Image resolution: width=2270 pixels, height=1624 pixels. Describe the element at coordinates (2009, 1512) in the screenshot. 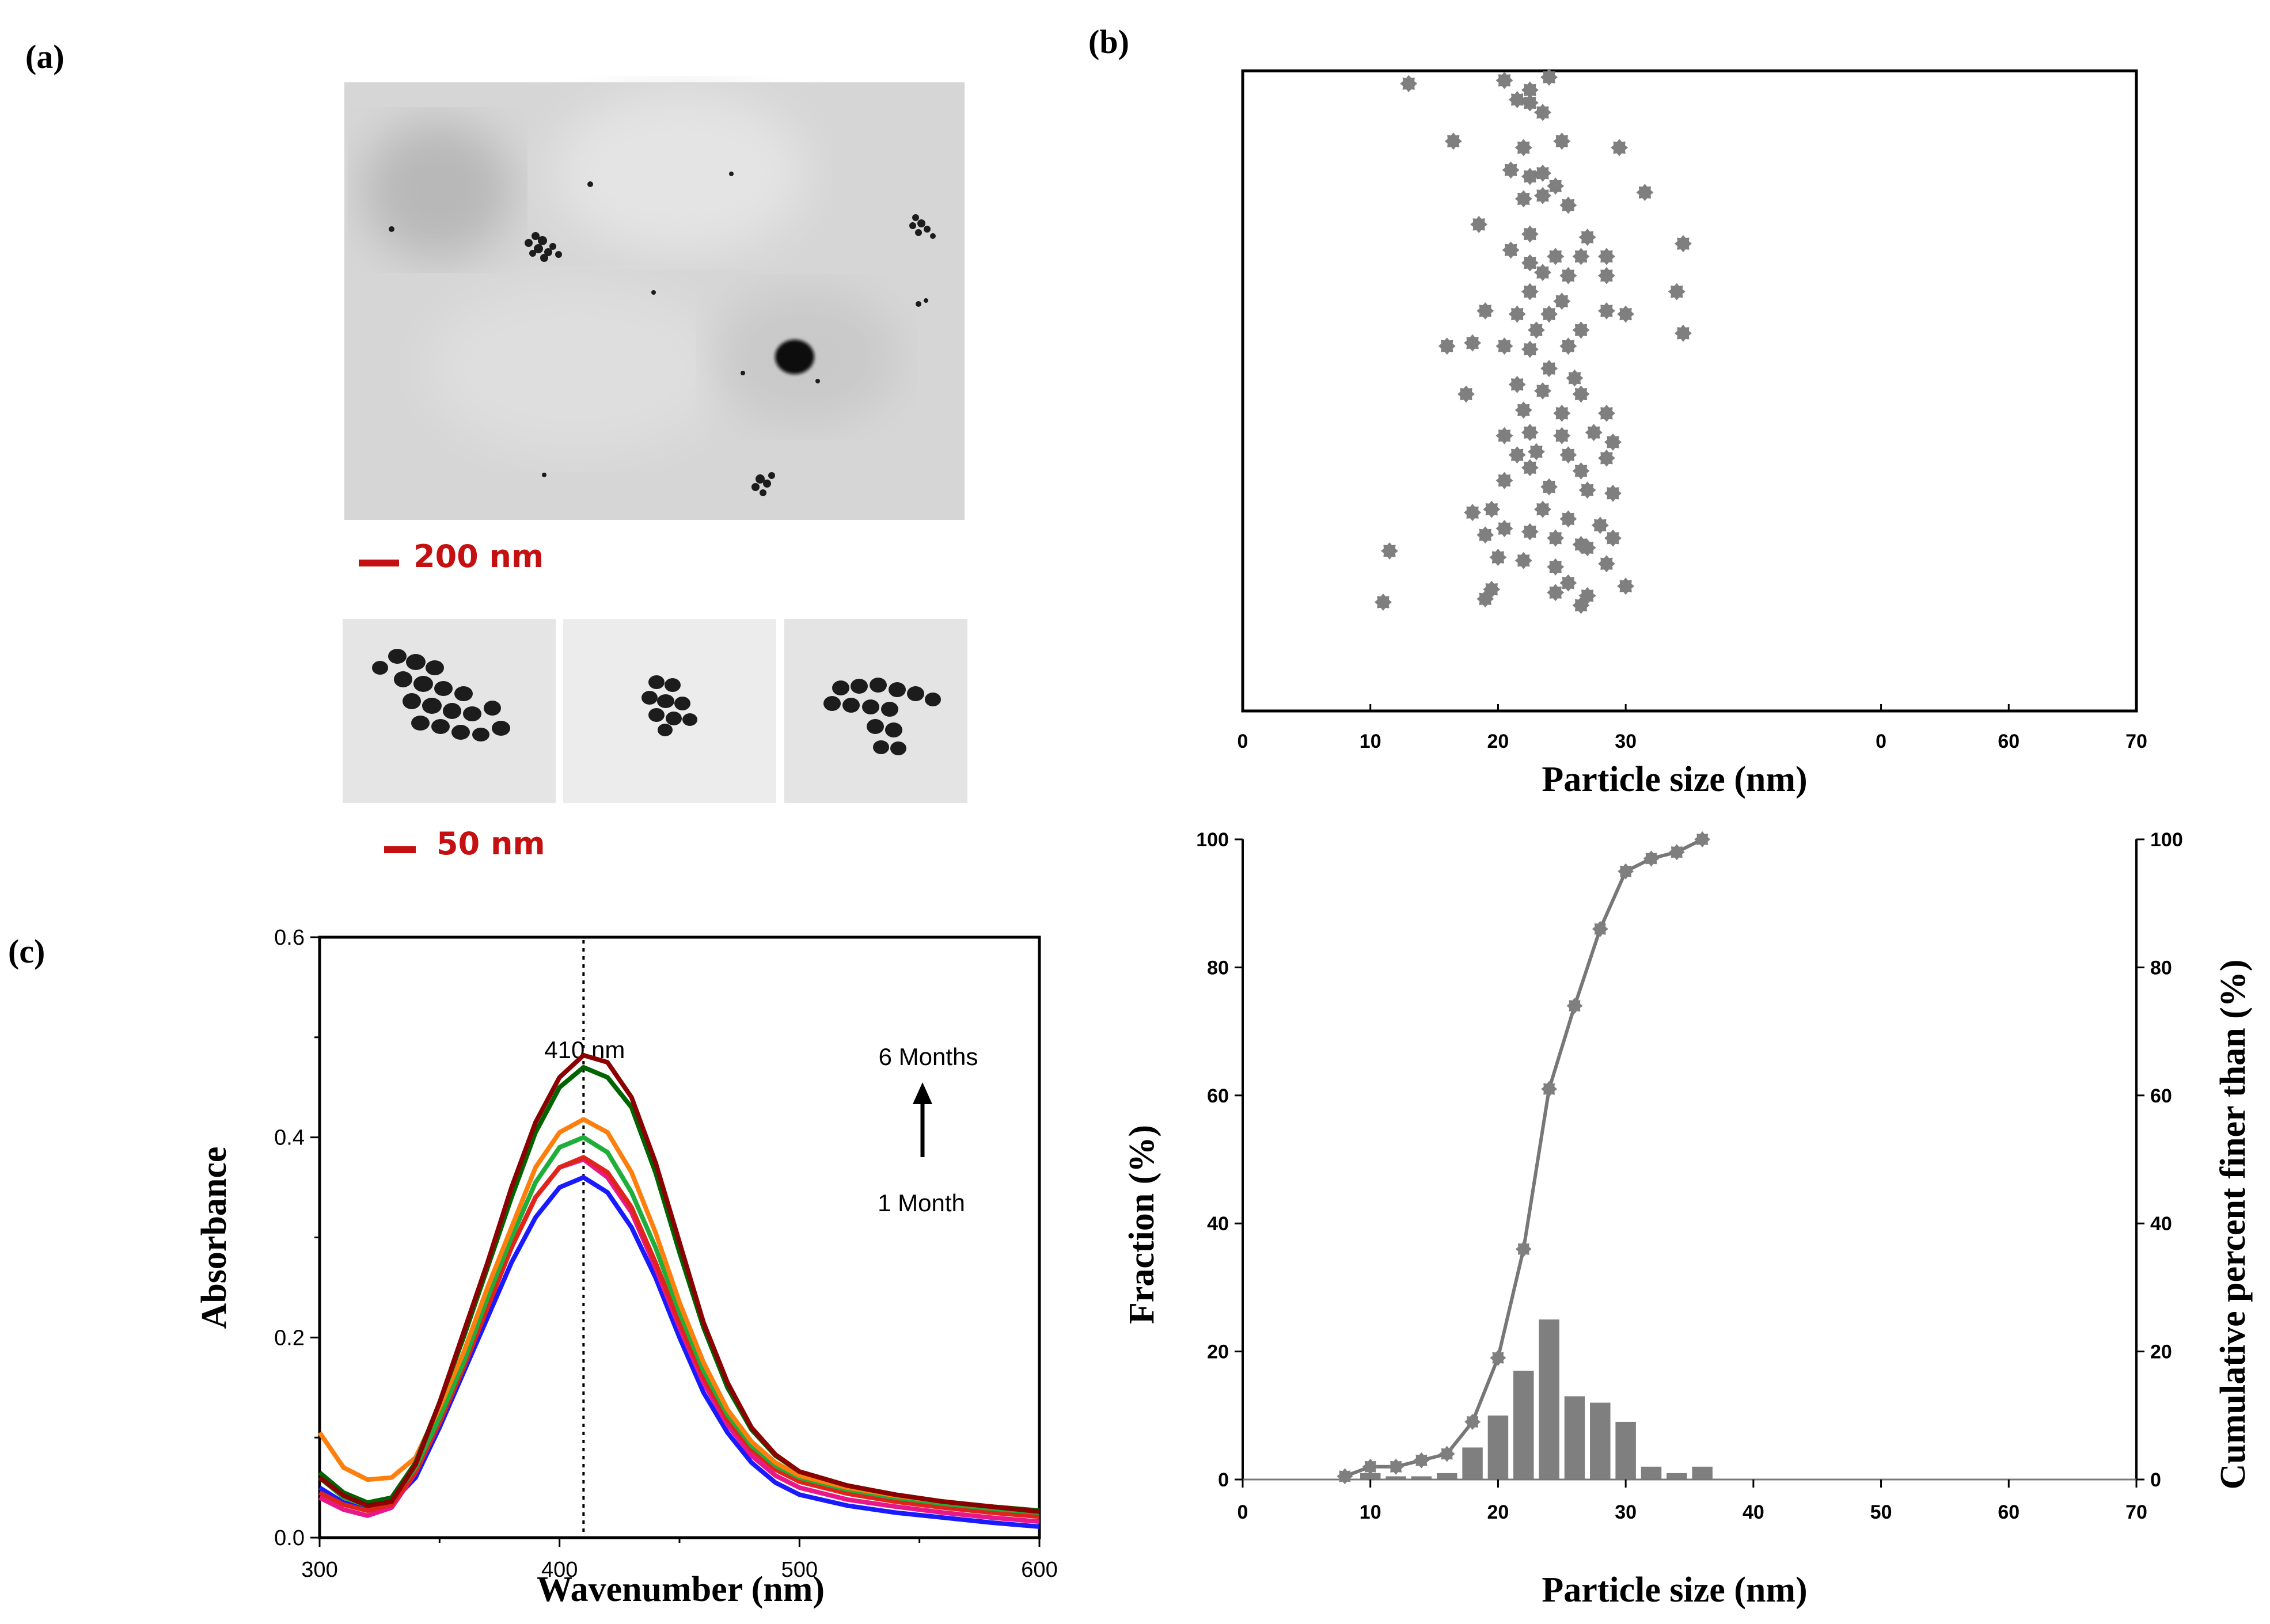

I see `histogram-x-tick-label: 60` at that location.